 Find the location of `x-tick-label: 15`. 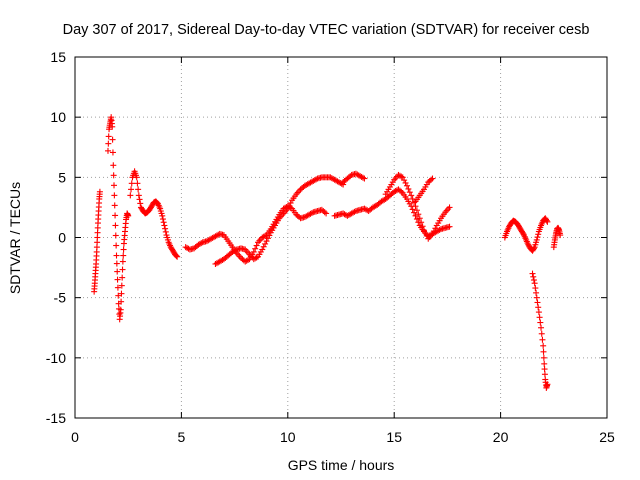

x-tick-label: 15 is located at coordinates (394, 437).